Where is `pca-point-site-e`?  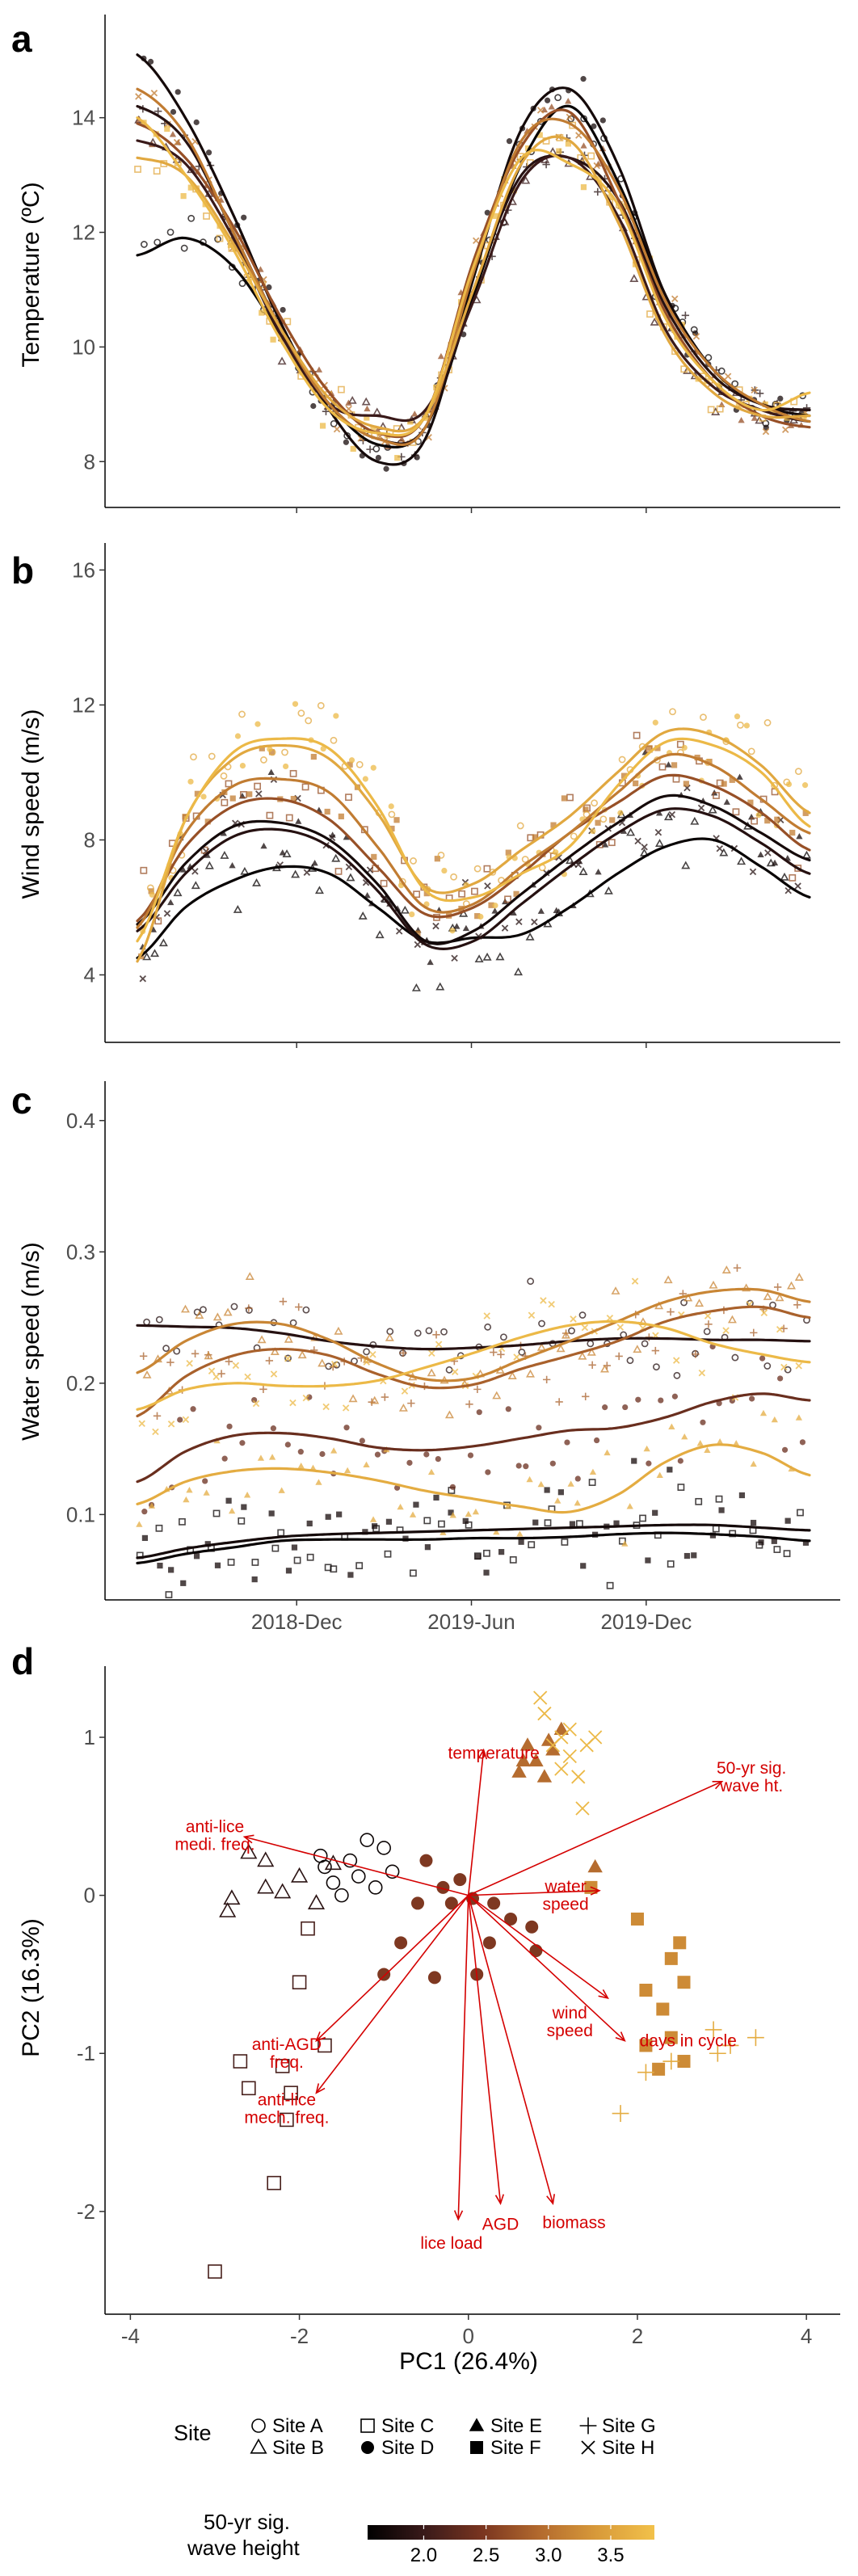
pca-point-site-e is located at coordinates (519, 1771).